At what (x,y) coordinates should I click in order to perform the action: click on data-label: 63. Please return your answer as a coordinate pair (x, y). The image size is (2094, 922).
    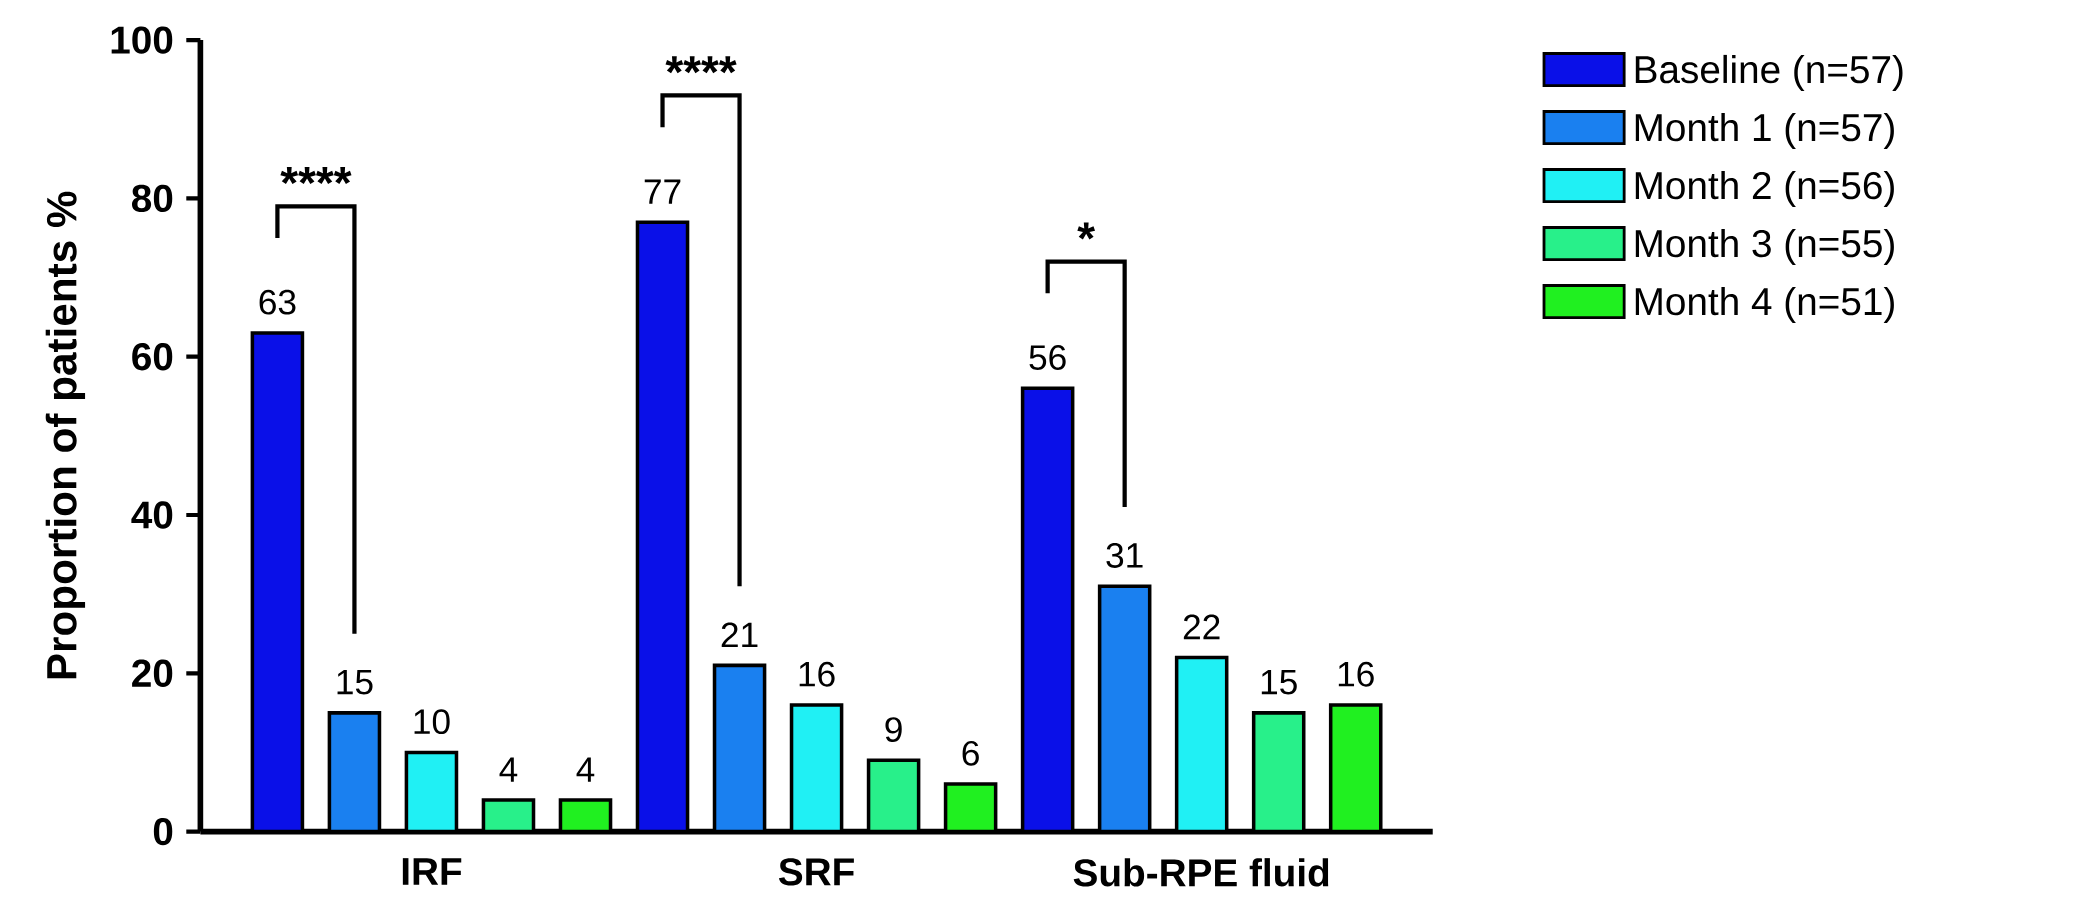
    Looking at the image, I should click on (277, 302).